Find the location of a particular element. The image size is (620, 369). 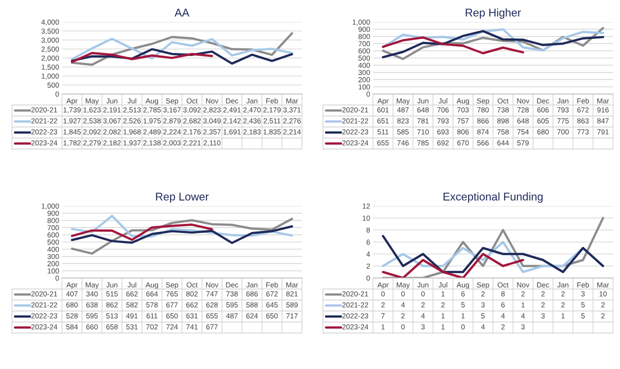

chart-title: Rep Lower is located at coordinates (182, 197).